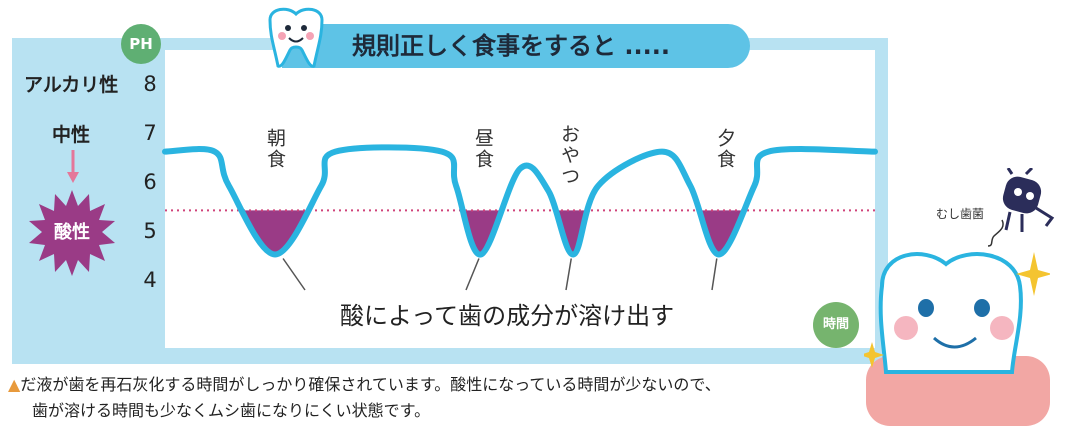 This screenshot has width=1067, height=440. I want to click on meal-label-snack: おやつ, so click(569, 155).